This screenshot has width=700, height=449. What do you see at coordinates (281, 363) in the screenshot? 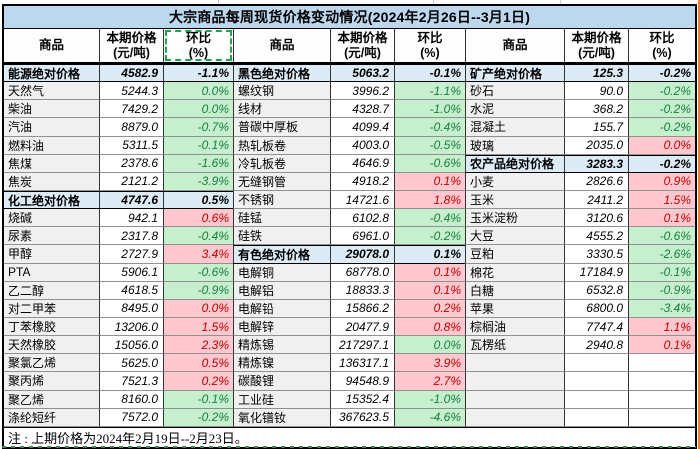
I see `commodity-cell: 精炼镍` at bounding box center [281, 363].